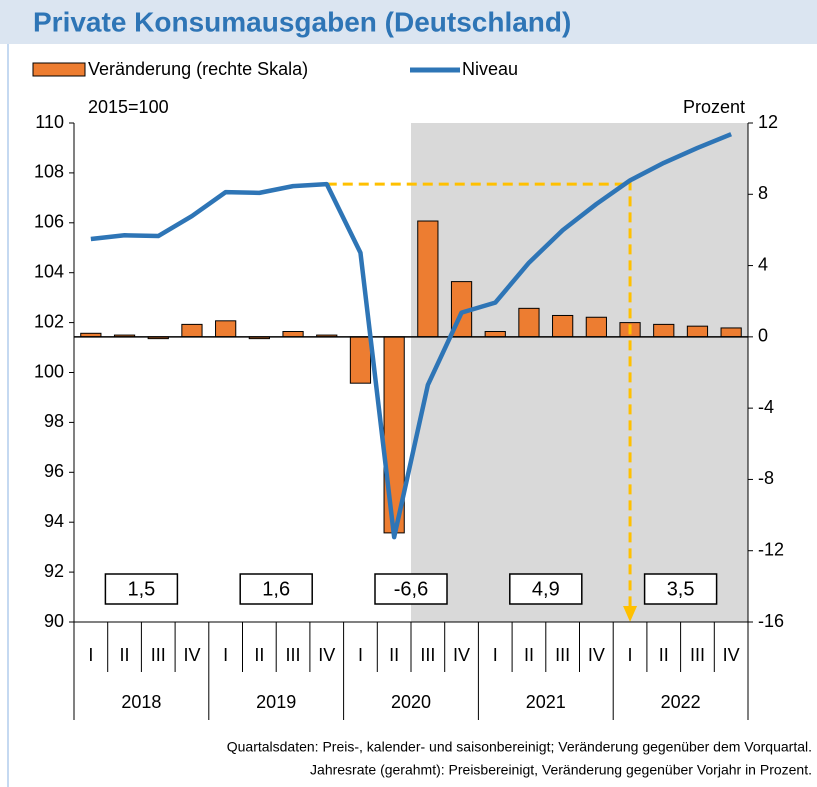  I want to click on y-tick-label: 104, so click(49, 271).